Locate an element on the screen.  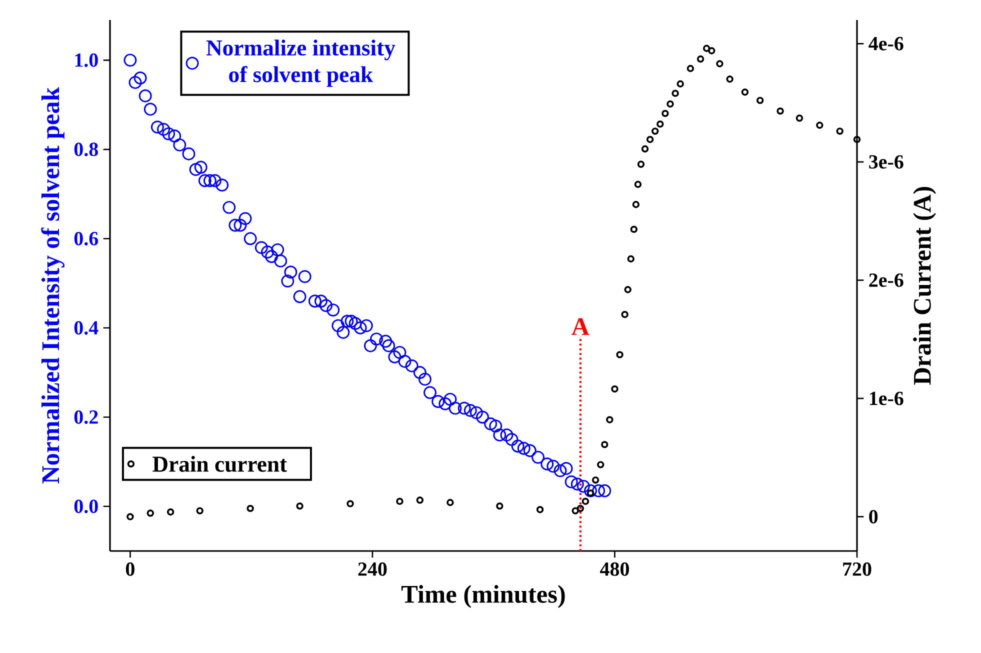
y2-axis-title: Drain Current (A) is located at coordinates (924, 285).